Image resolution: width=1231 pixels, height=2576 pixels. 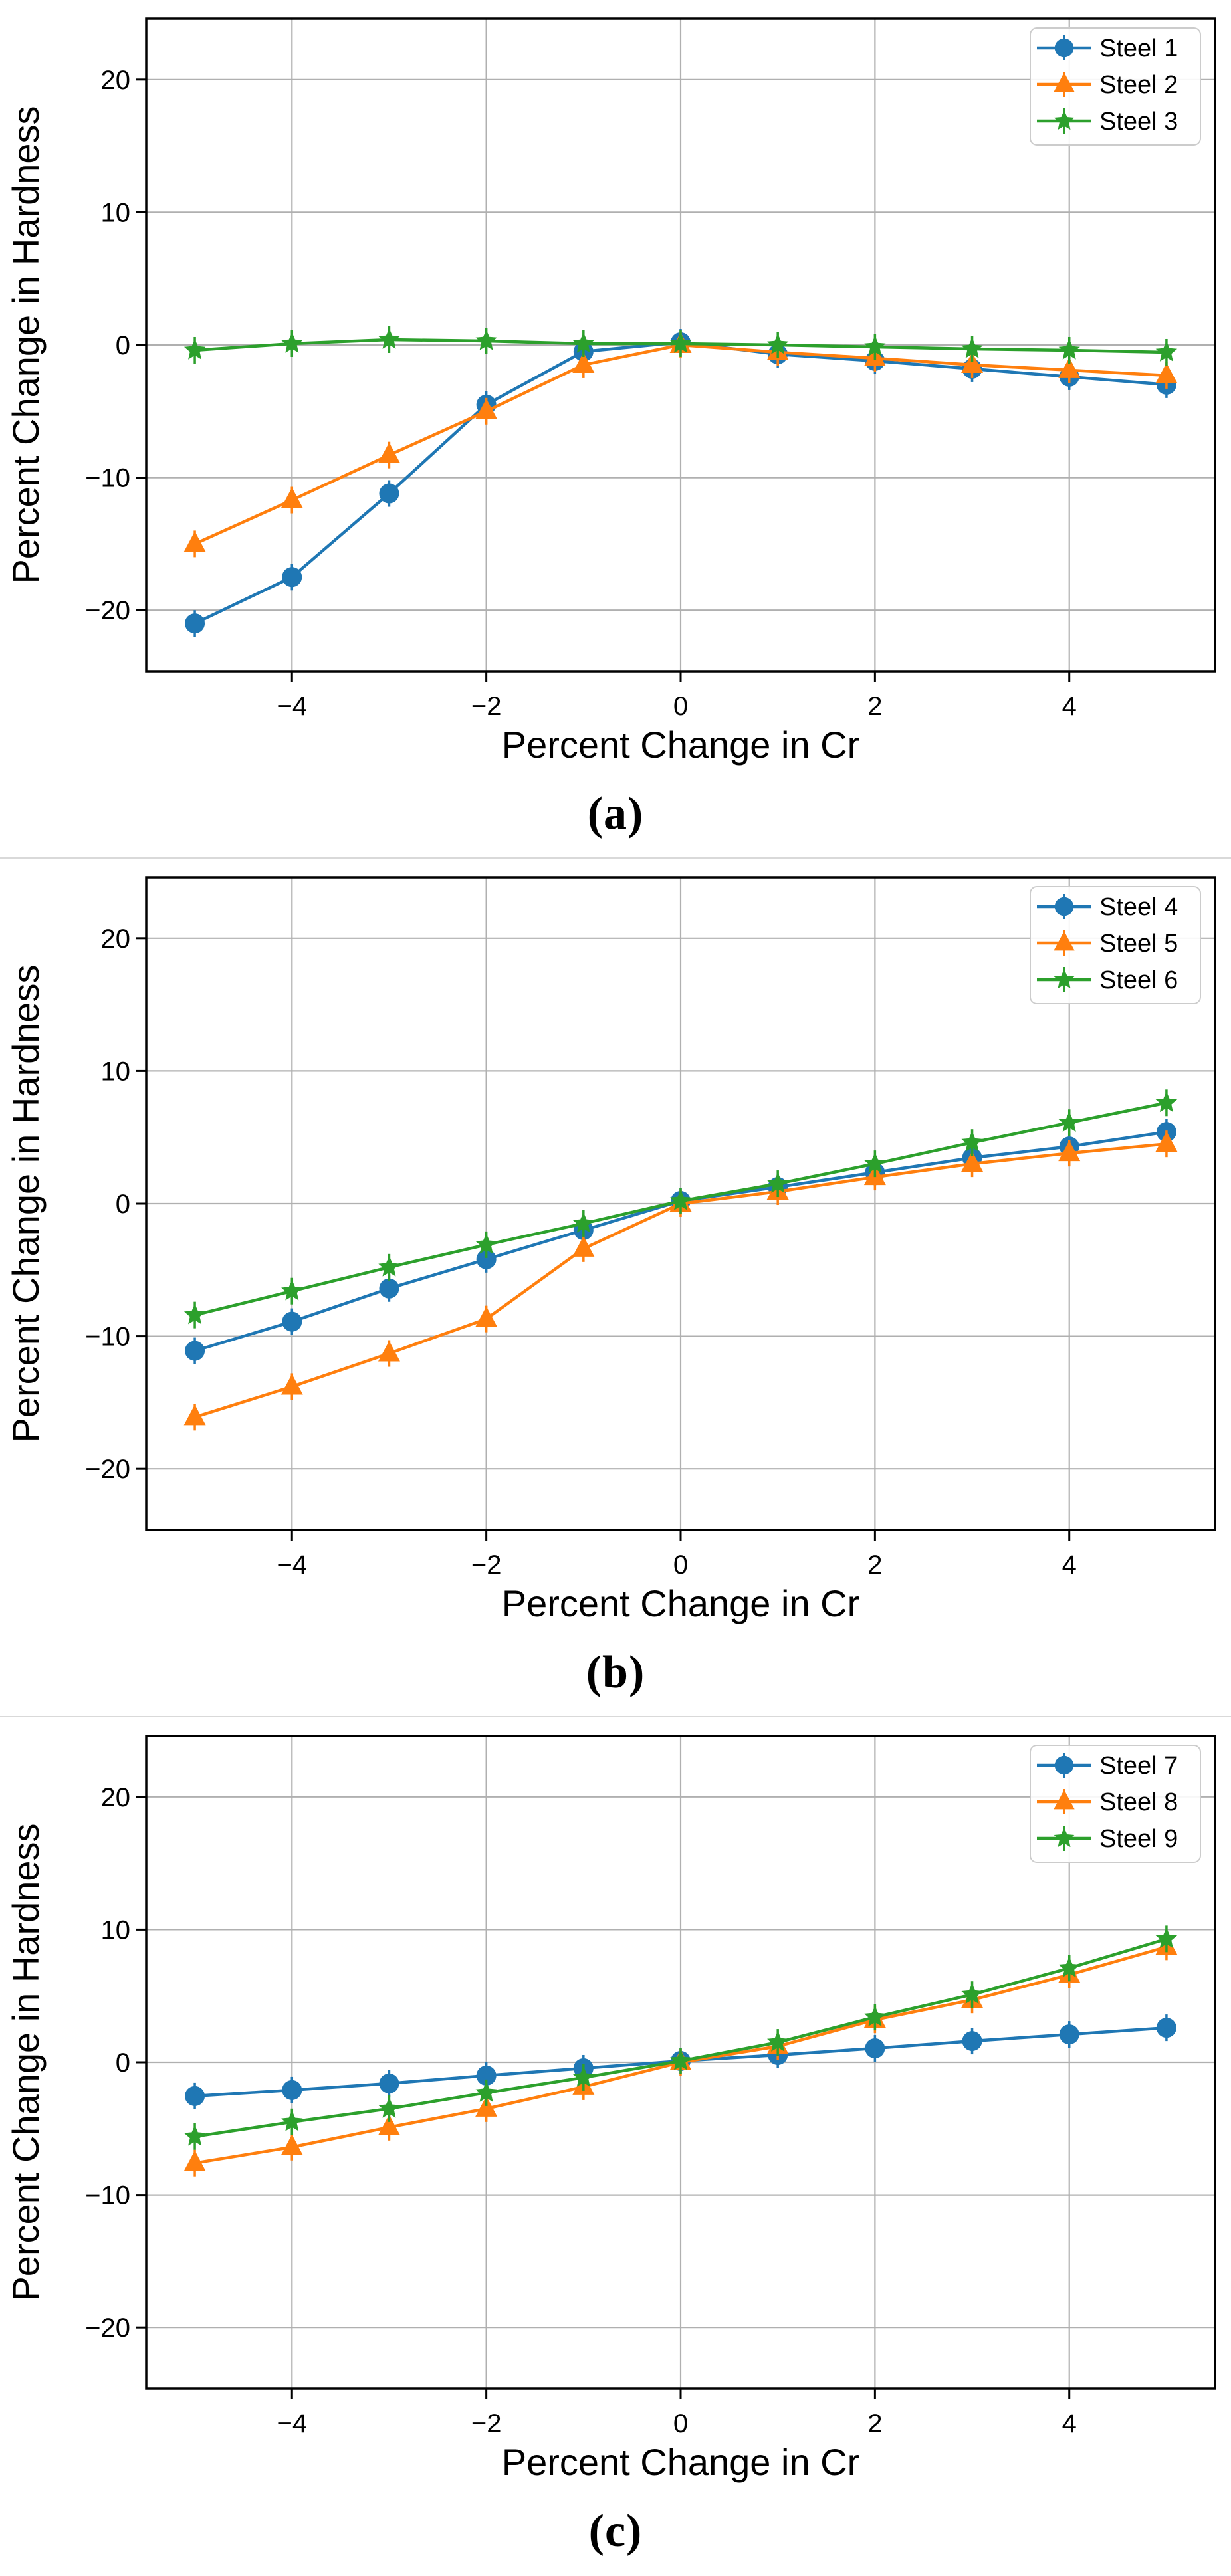 I want to click on legend-item-steel-4: Steel 4, so click(x=1107, y=907).